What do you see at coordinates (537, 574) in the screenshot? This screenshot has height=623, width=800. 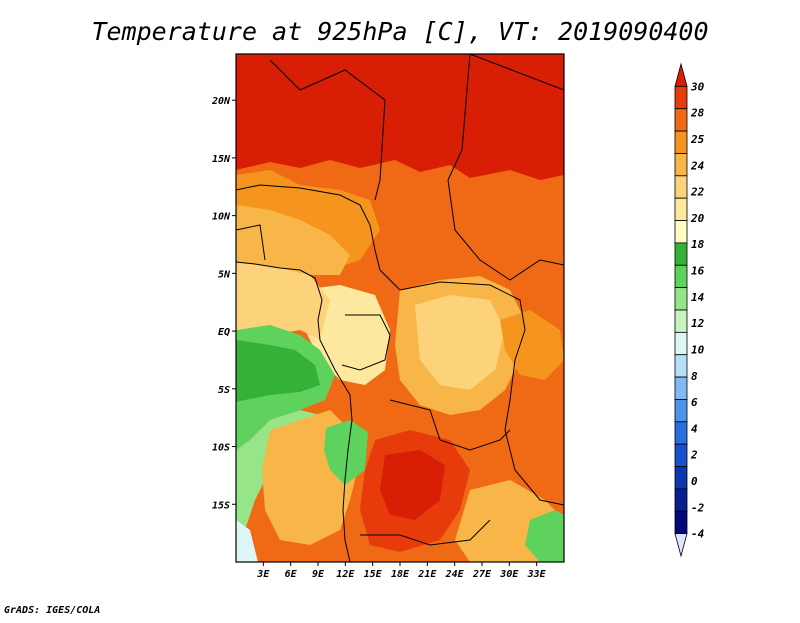 I see `x-tick-label: 33E` at bounding box center [537, 574].